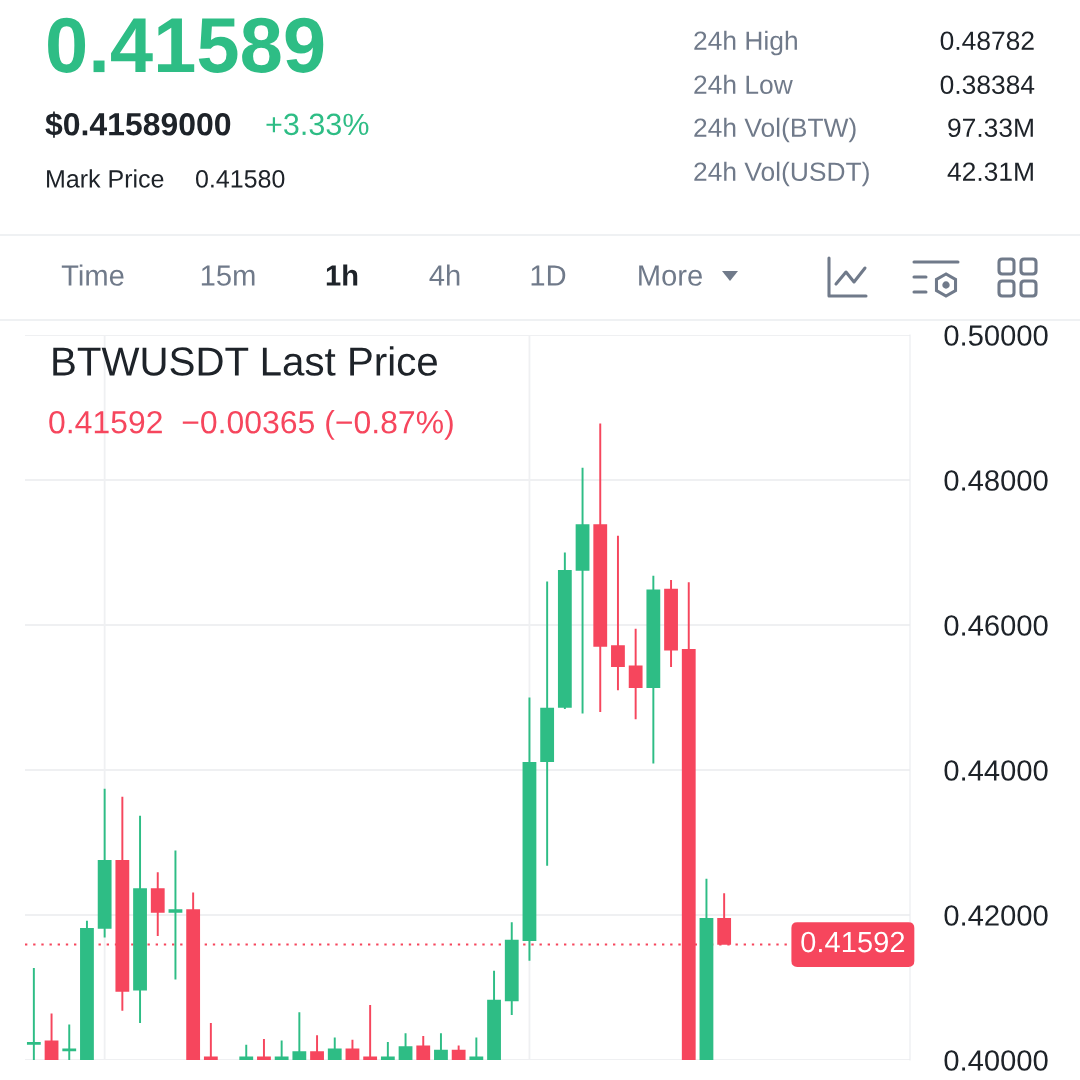 This screenshot has height=1080, width=1080. What do you see at coordinates (105, 178) in the screenshot?
I see `text: Mark Price` at bounding box center [105, 178].